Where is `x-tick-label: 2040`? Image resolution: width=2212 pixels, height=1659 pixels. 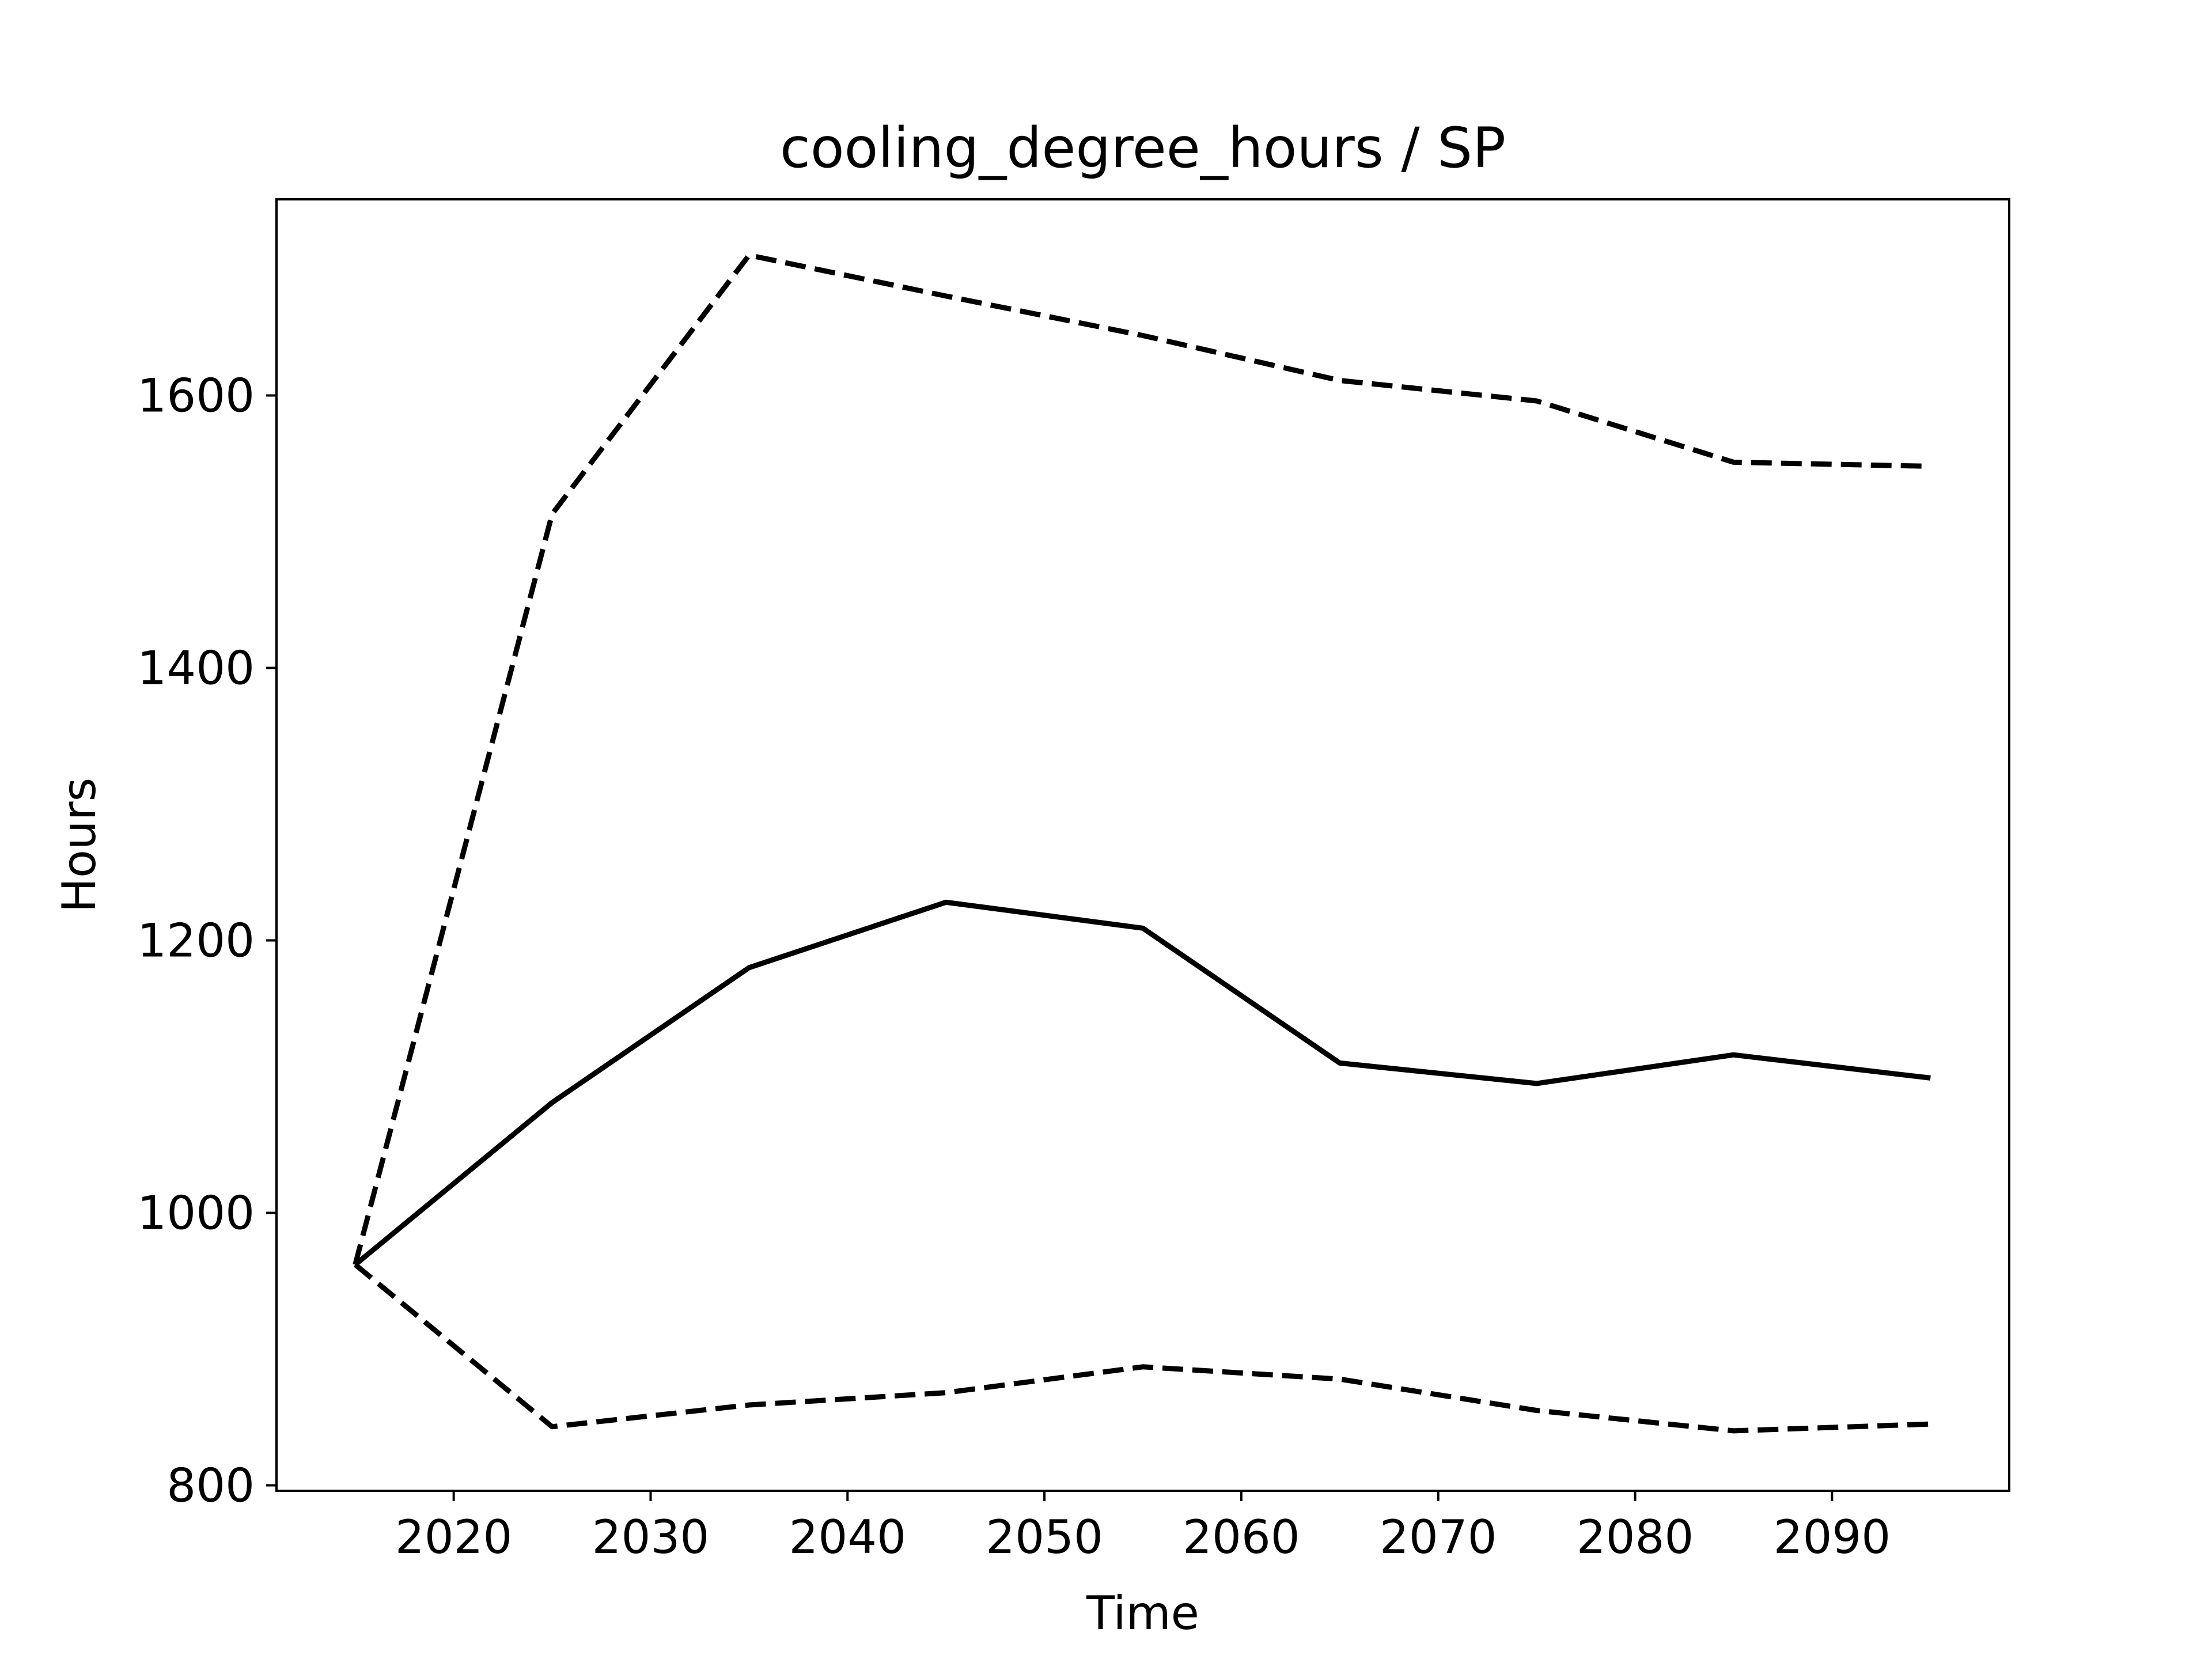 x-tick-label: 2040 is located at coordinates (847, 1537).